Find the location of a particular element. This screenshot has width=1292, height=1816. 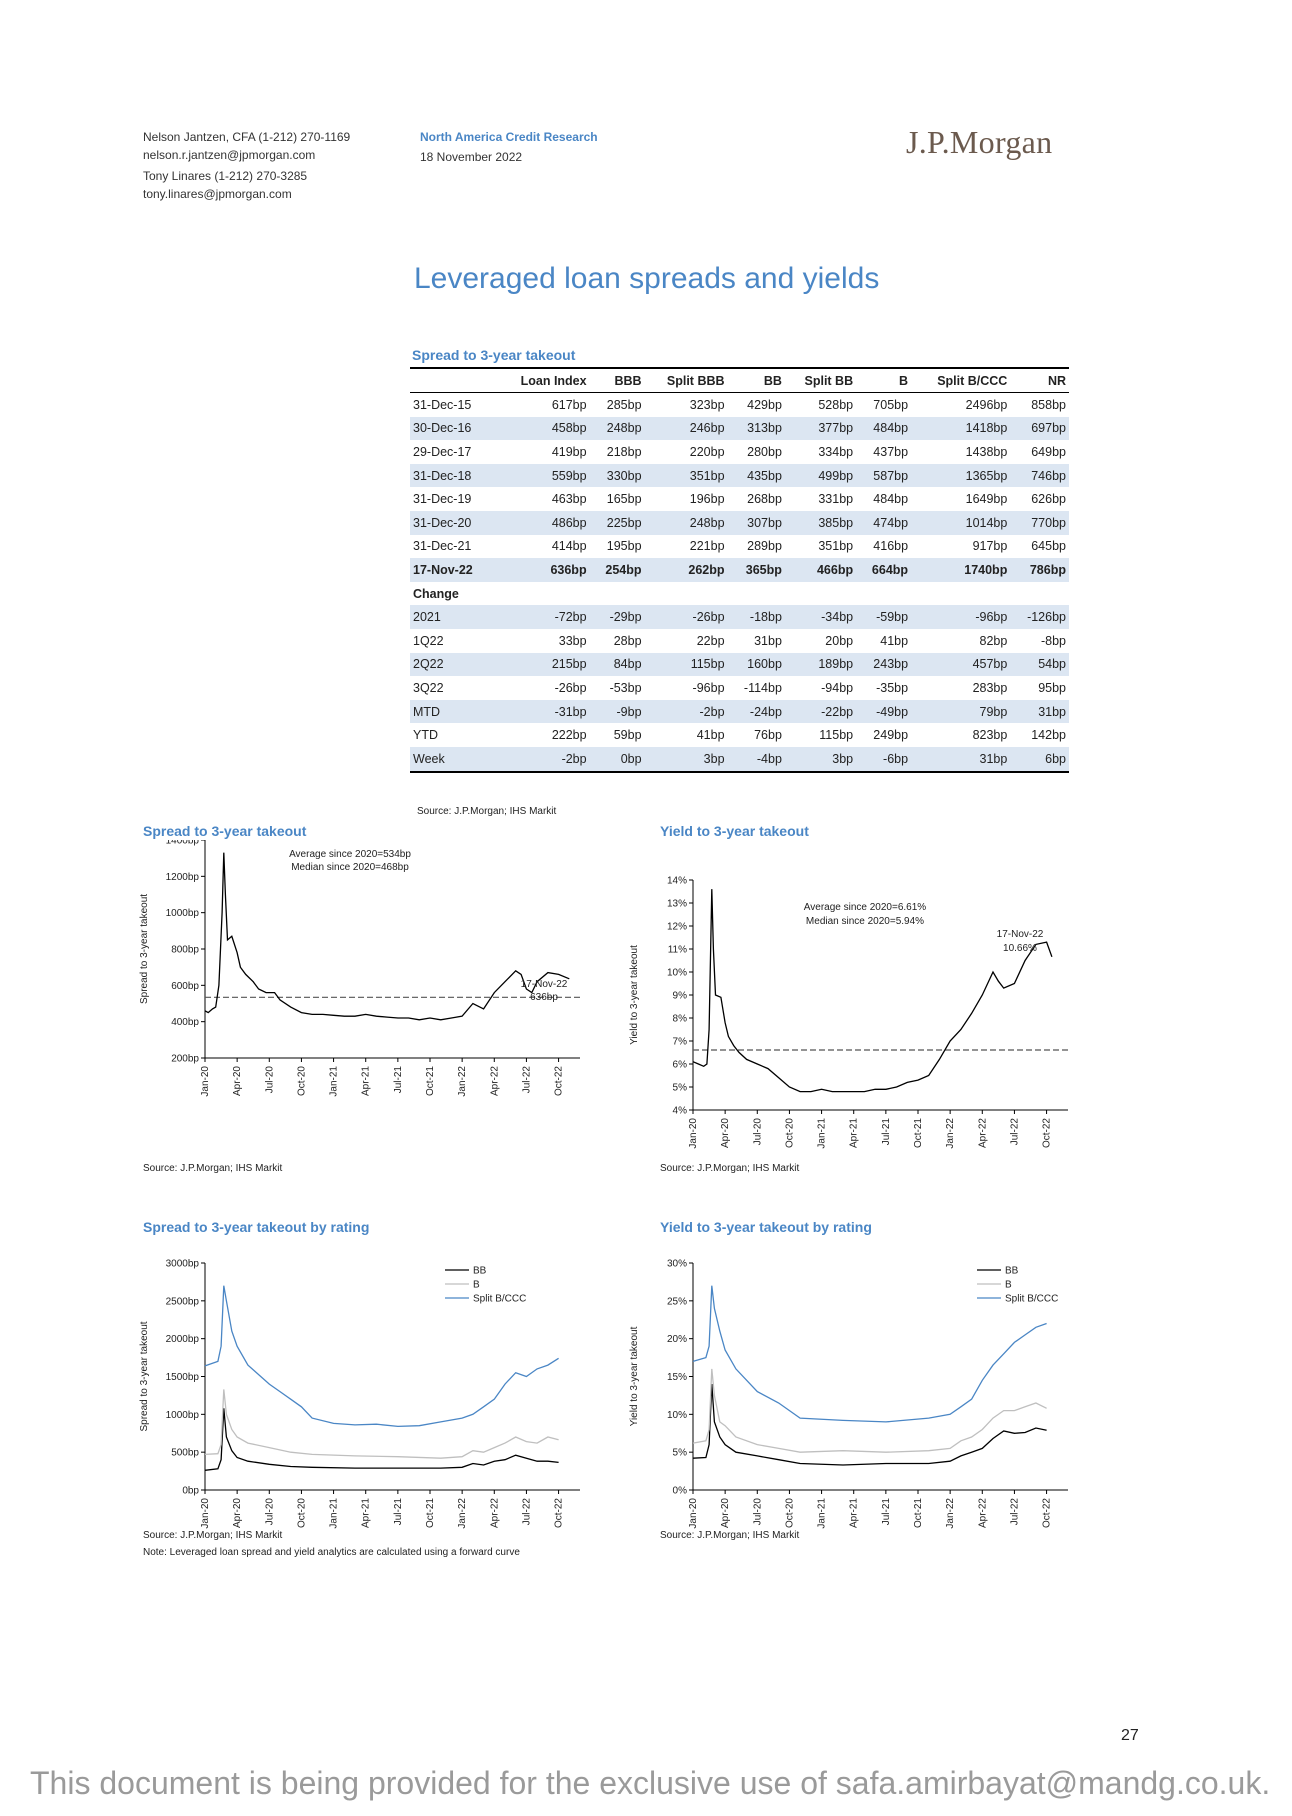

table-cell: 165bp is located at coordinates (624, 499).